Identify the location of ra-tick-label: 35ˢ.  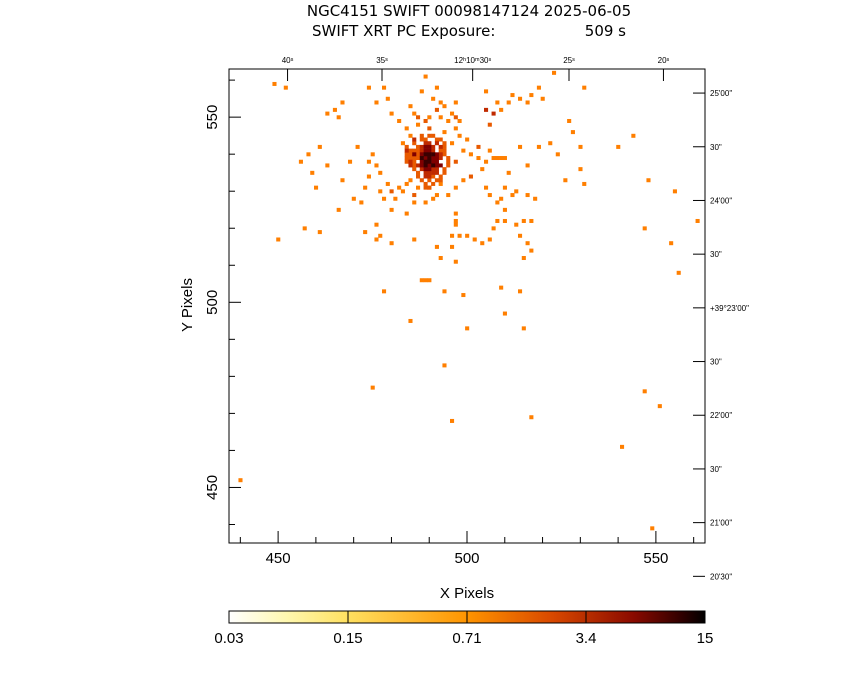
(382, 60).